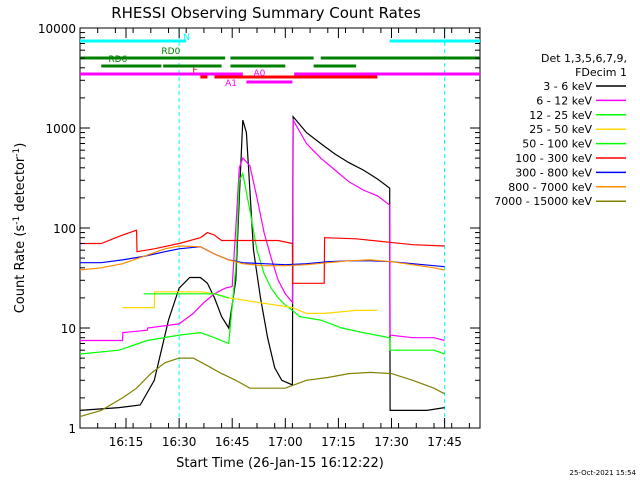  What do you see at coordinates (280, 463) in the screenshot?
I see `x-axis-label: Start Time (26-Jan-15 16:12:22)` at bounding box center [280, 463].